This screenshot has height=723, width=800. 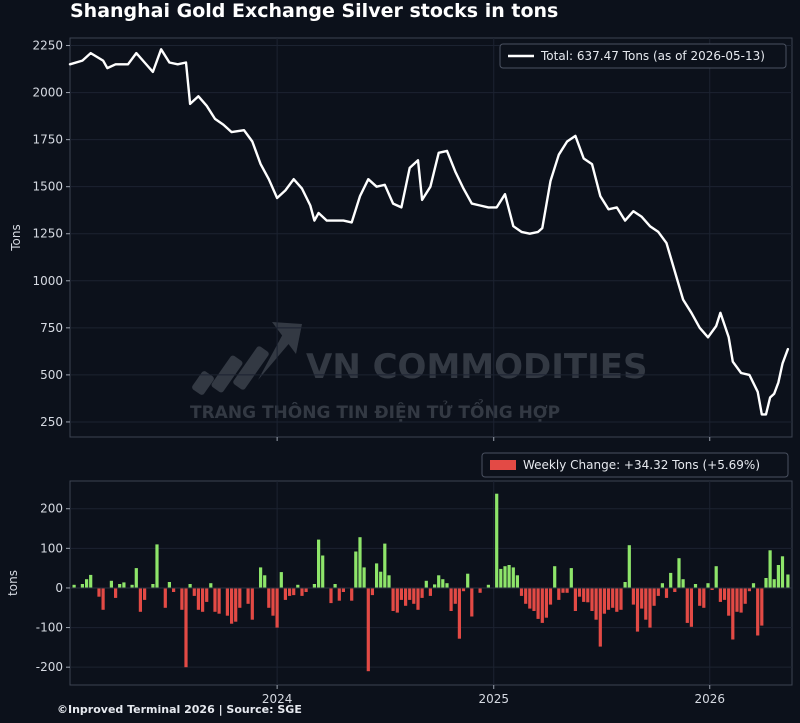 What do you see at coordinates (476, 367) in the screenshot?
I see `watermark-title: VN COMMODITIES` at bounding box center [476, 367].